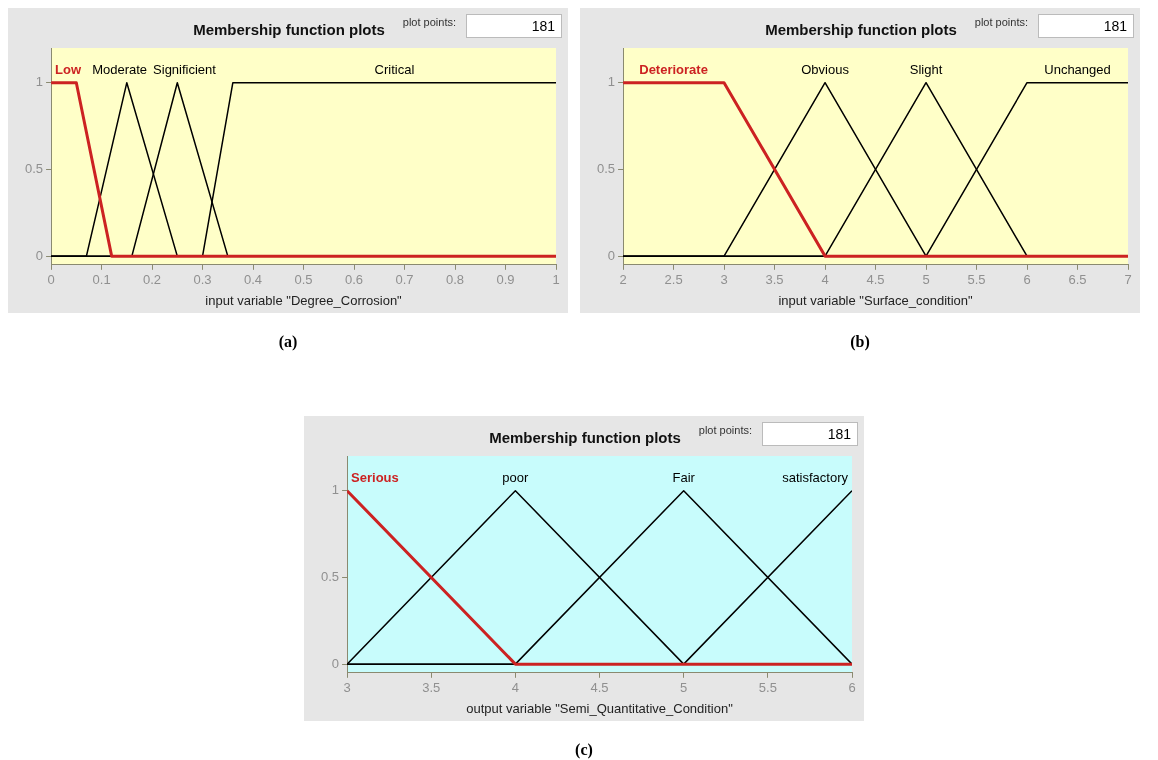 This screenshot has height=760, width=1158. Describe the element at coordinates (600, 708) in the screenshot. I see `x-axis-title: output variable "Semi_Quantitative_Condition"` at that location.